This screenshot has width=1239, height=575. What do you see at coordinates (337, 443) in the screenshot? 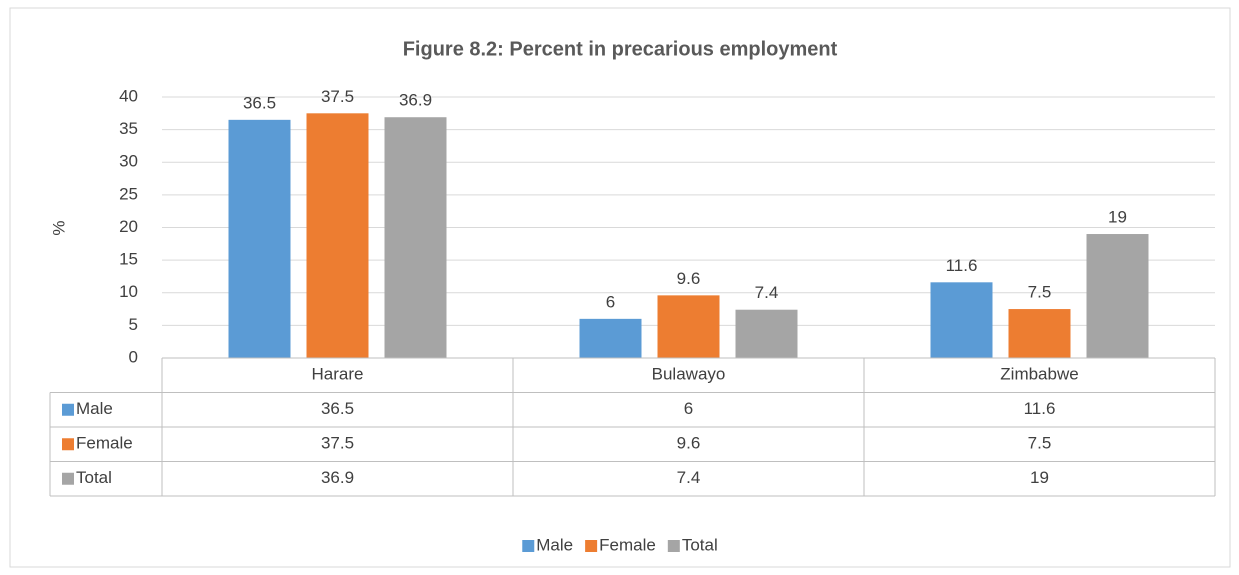
I see `table-cell: 37.5` at bounding box center [337, 443].